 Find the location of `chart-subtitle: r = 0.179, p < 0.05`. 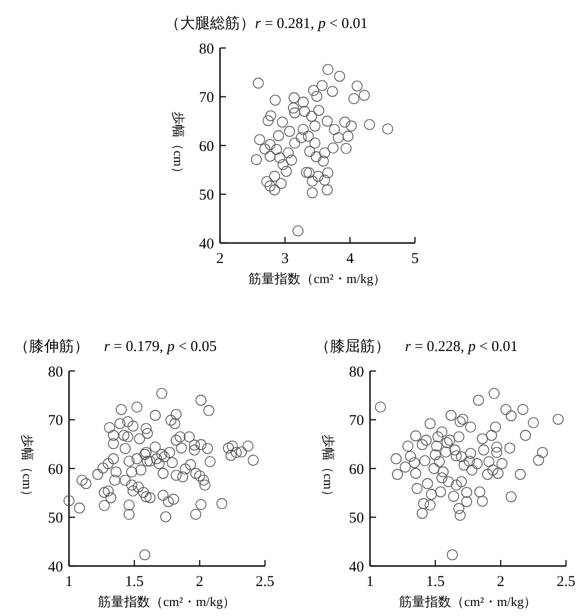

chart-subtitle: r = 0.179, p < 0.05 is located at coordinates (160, 347).